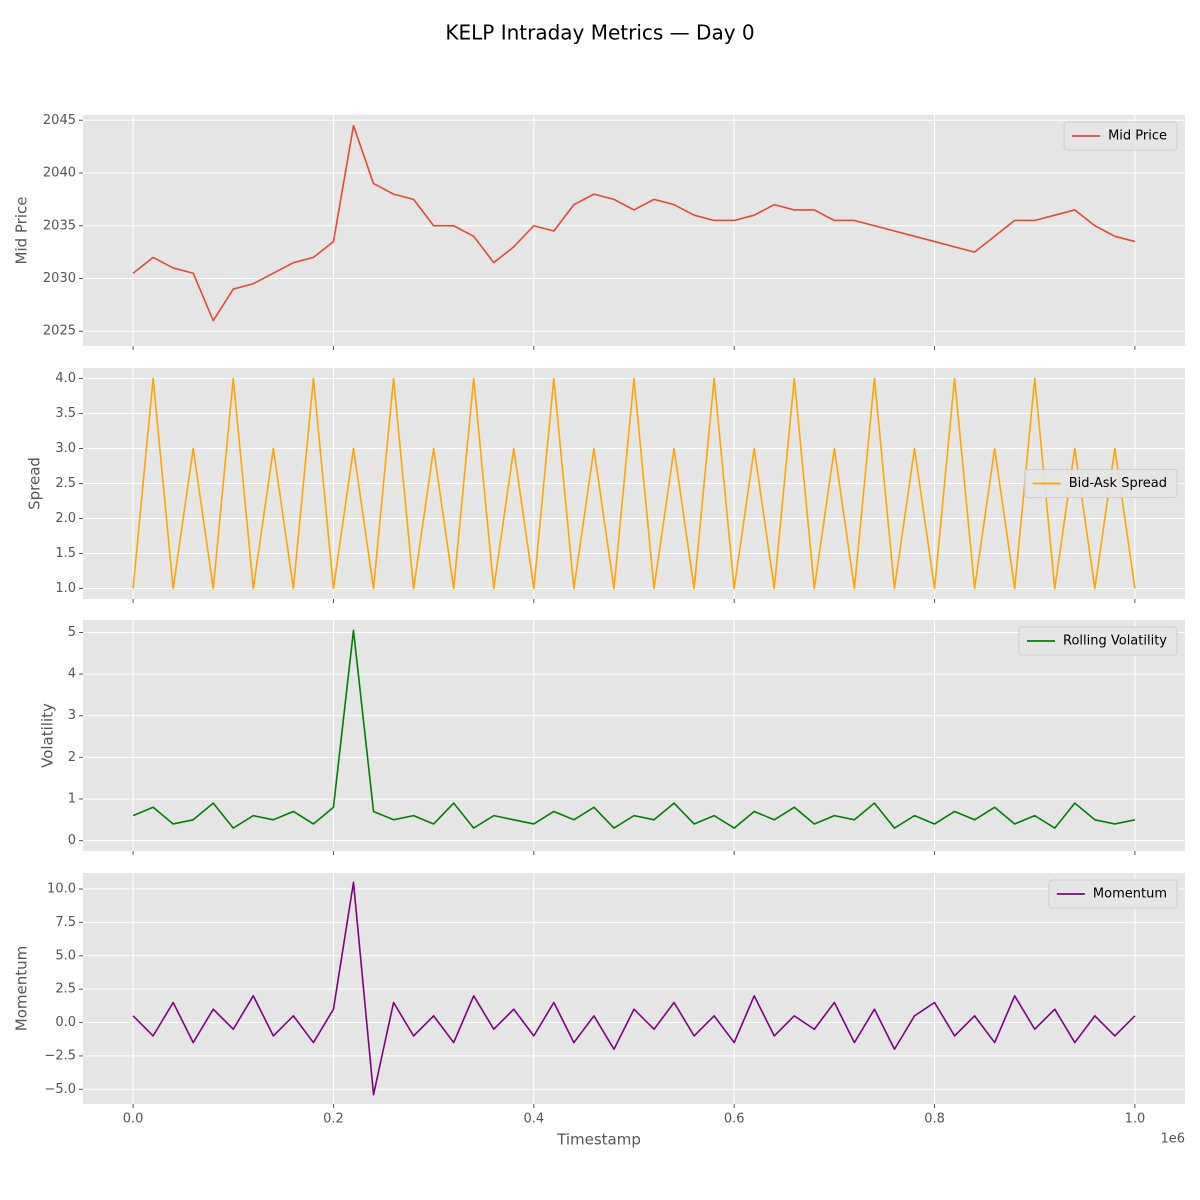 This screenshot has height=1200, width=1200. I want to click on y-tick-label: 1, so click(72, 798).